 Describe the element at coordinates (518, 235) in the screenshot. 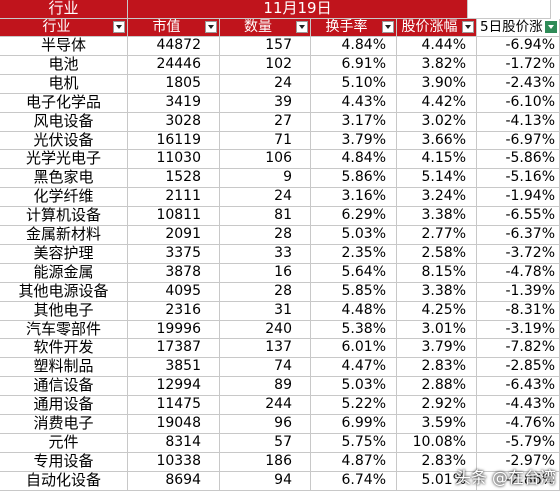

I see `table-cell: -6.37%` at that location.